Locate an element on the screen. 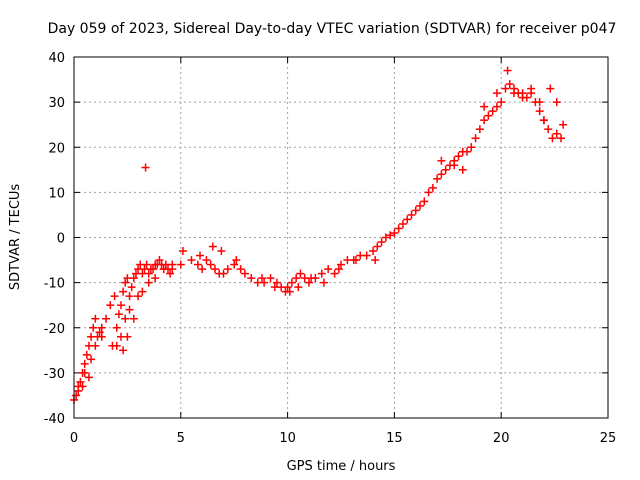  x-tick-label: 0 is located at coordinates (74, 438).